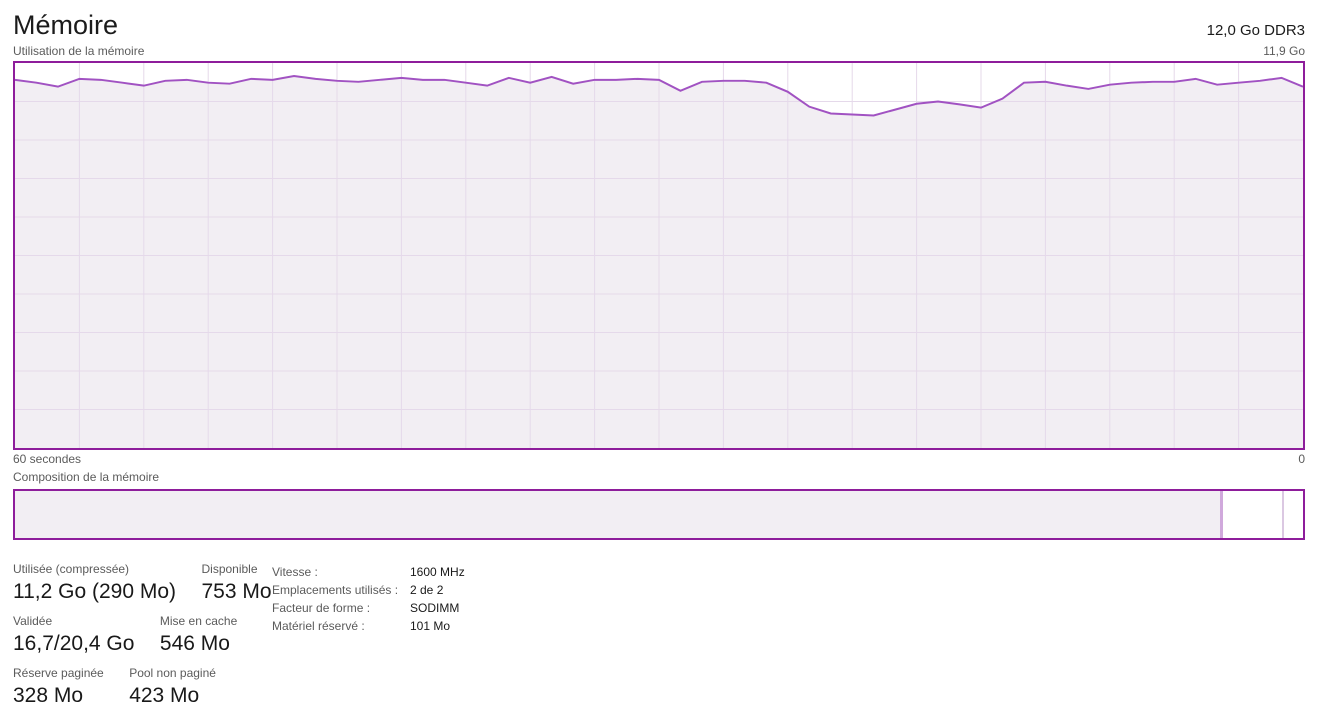 This screenshot has width=1330, height=719. What do you see at coordinates (164, 695) in the screenshot?
I see `stat-value: 423 Mo` at bounding box center [164, 695].